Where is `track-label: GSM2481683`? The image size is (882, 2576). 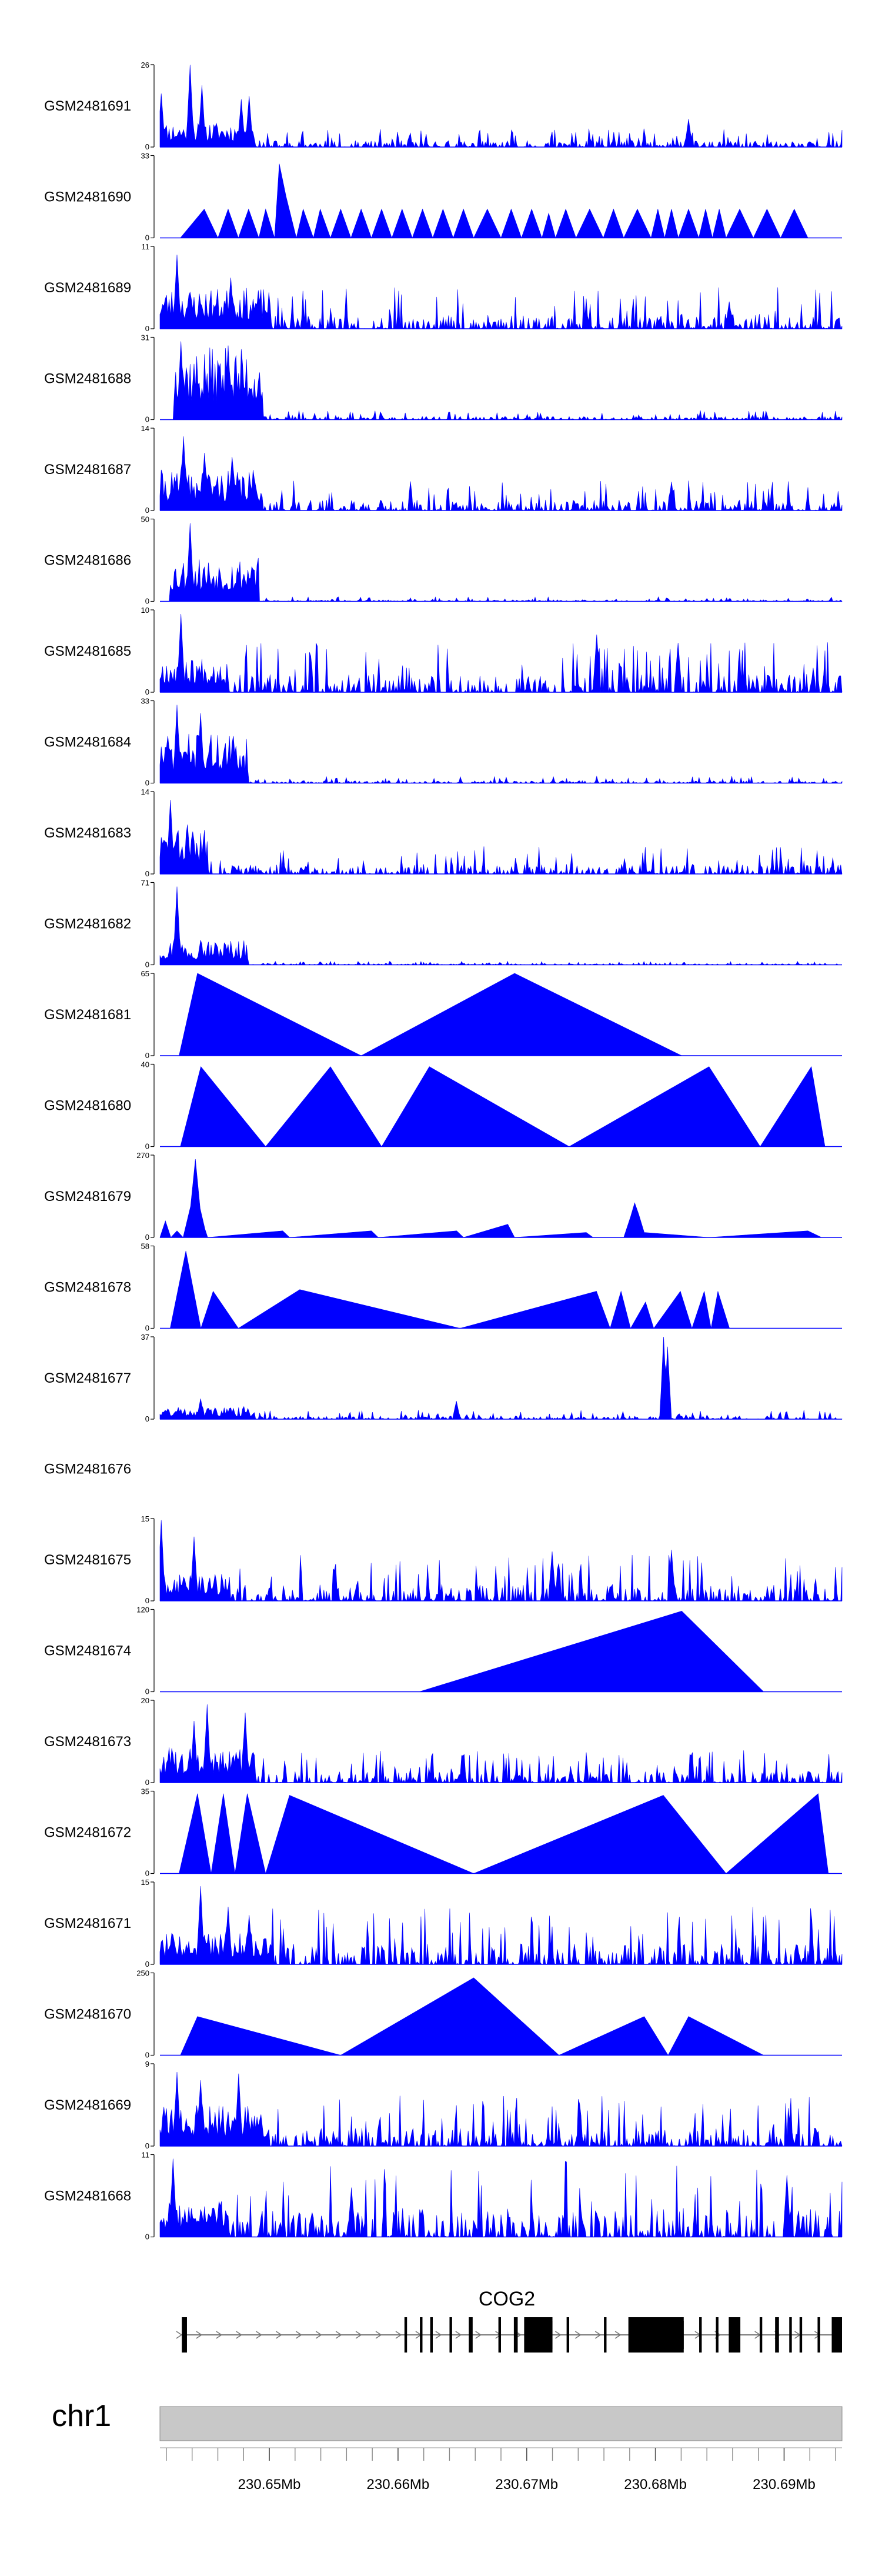
track-label: GSM2481683 is located at coordinates (87, 833).